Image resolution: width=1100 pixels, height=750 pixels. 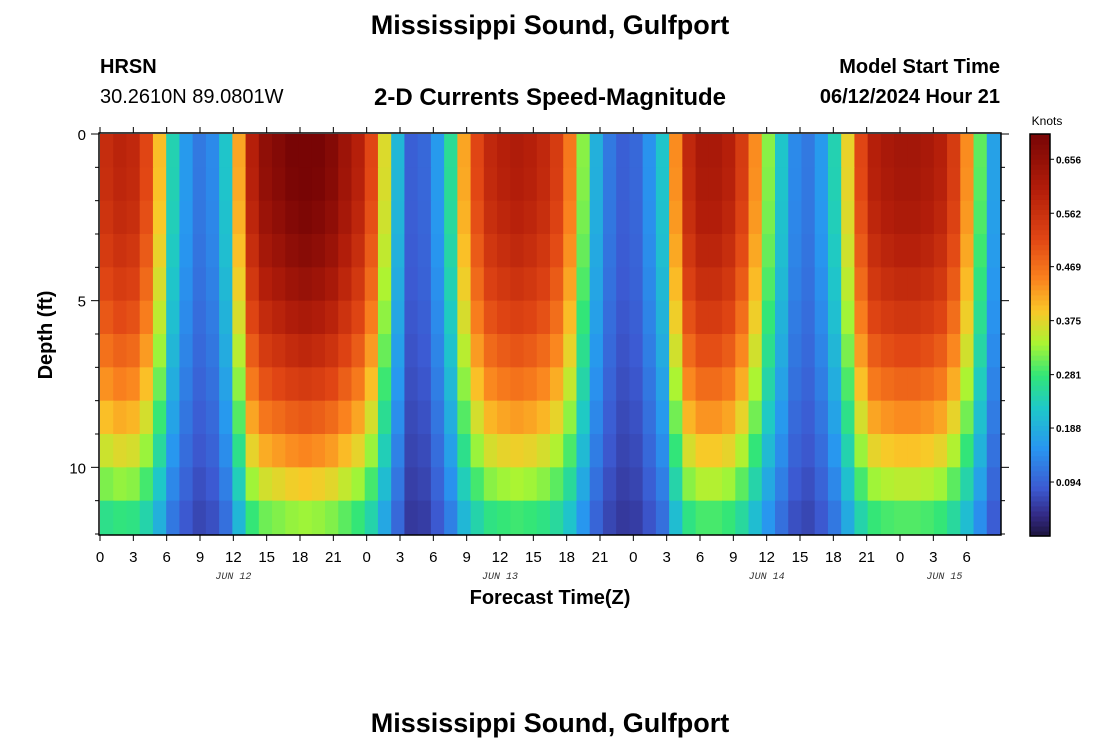 What do you see at coordinates (909, 97) in the screenshot?
I see `model-start-value: 06/12/2024 Hour 21` at bounding box center [909, 97].